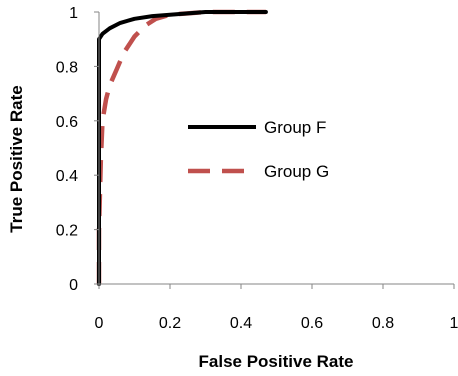 The height and width of the screenshot is (376, 458). I want to click on legend: Group F Group G, so click(258, 149).